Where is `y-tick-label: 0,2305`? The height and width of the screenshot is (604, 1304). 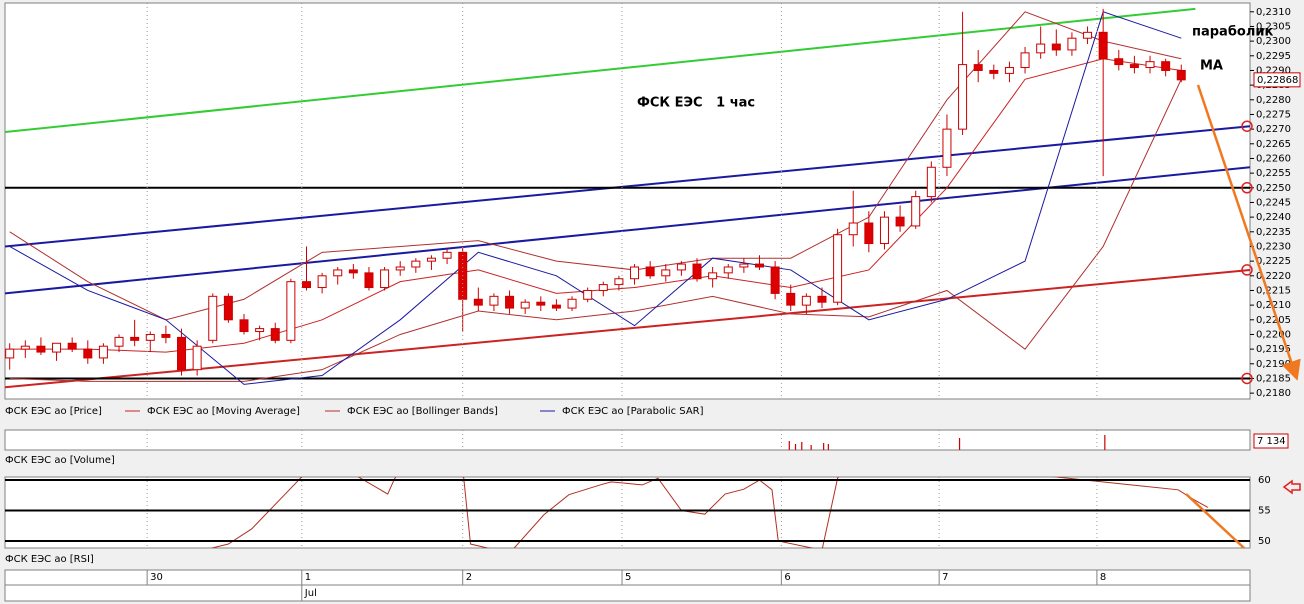 y-tick-label: 0,2305 is located at coordinates (1273, 26).